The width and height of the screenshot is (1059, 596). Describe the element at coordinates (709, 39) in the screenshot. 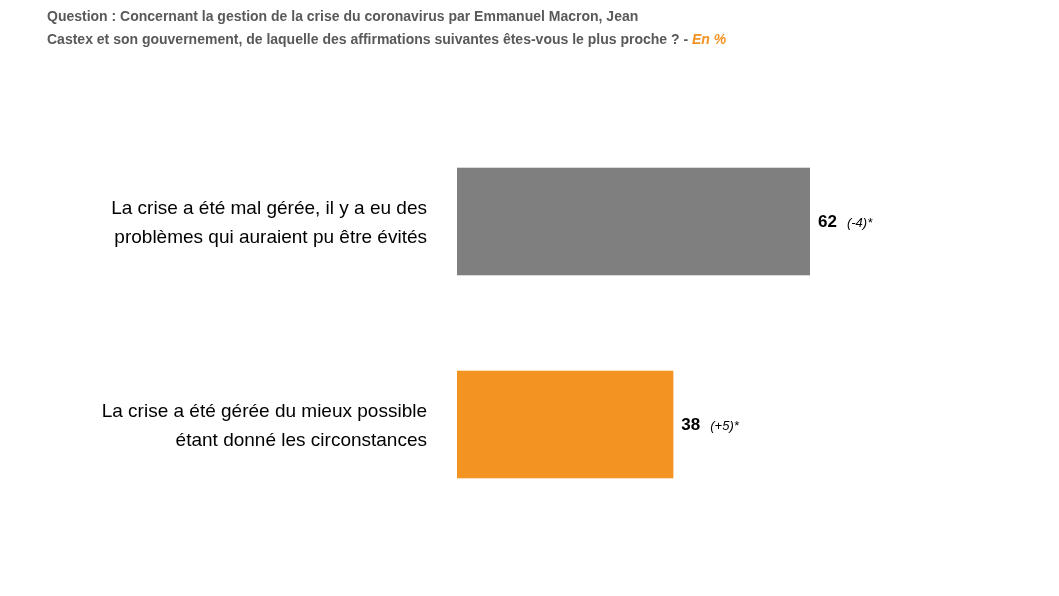

I see `chart-subtitle: En %` at that location.